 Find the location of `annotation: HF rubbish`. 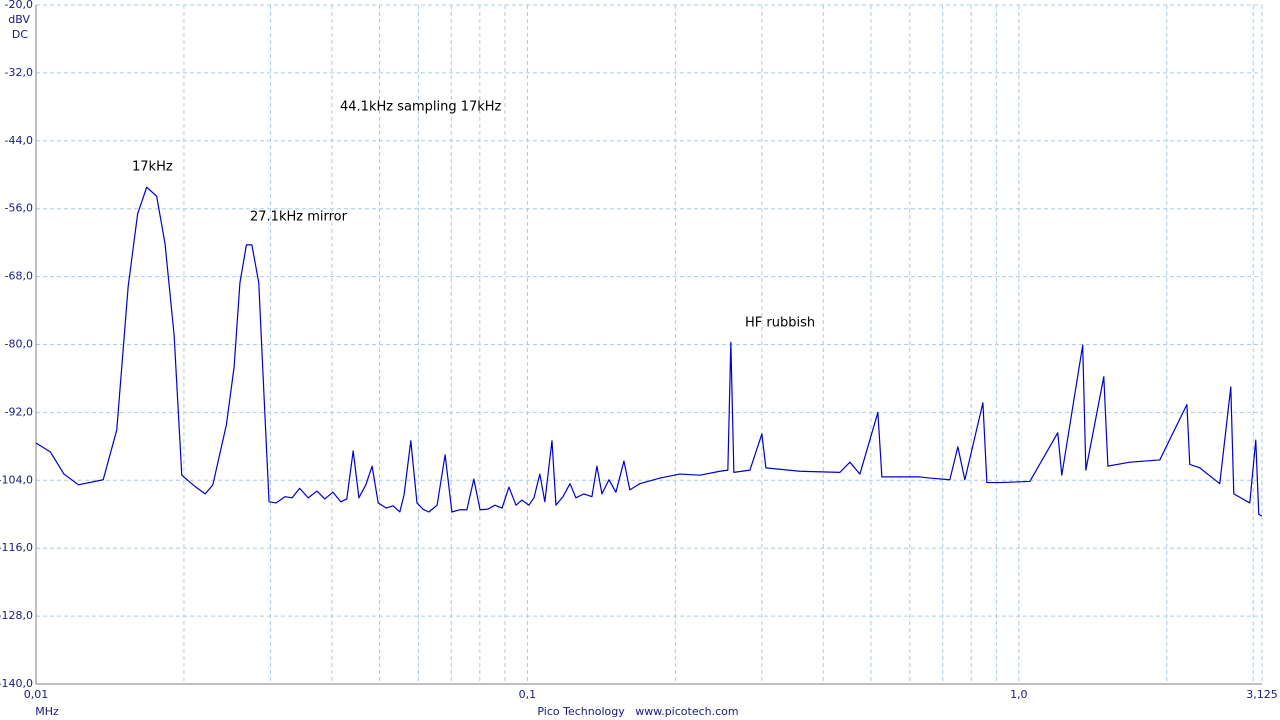

annotation: HF rubbish is located at coordinates (780, 323).